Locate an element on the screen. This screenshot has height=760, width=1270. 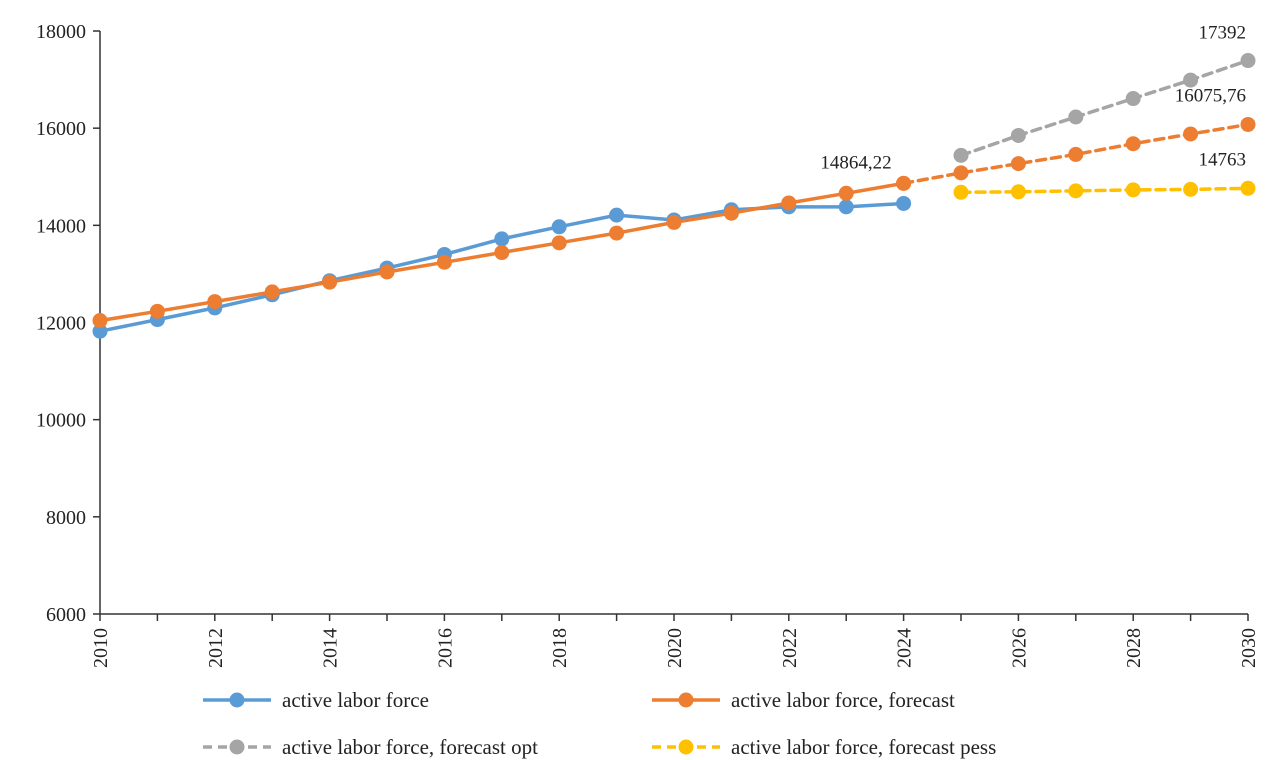
x-tick-label: 2016 is located at coordinates (445, 648).